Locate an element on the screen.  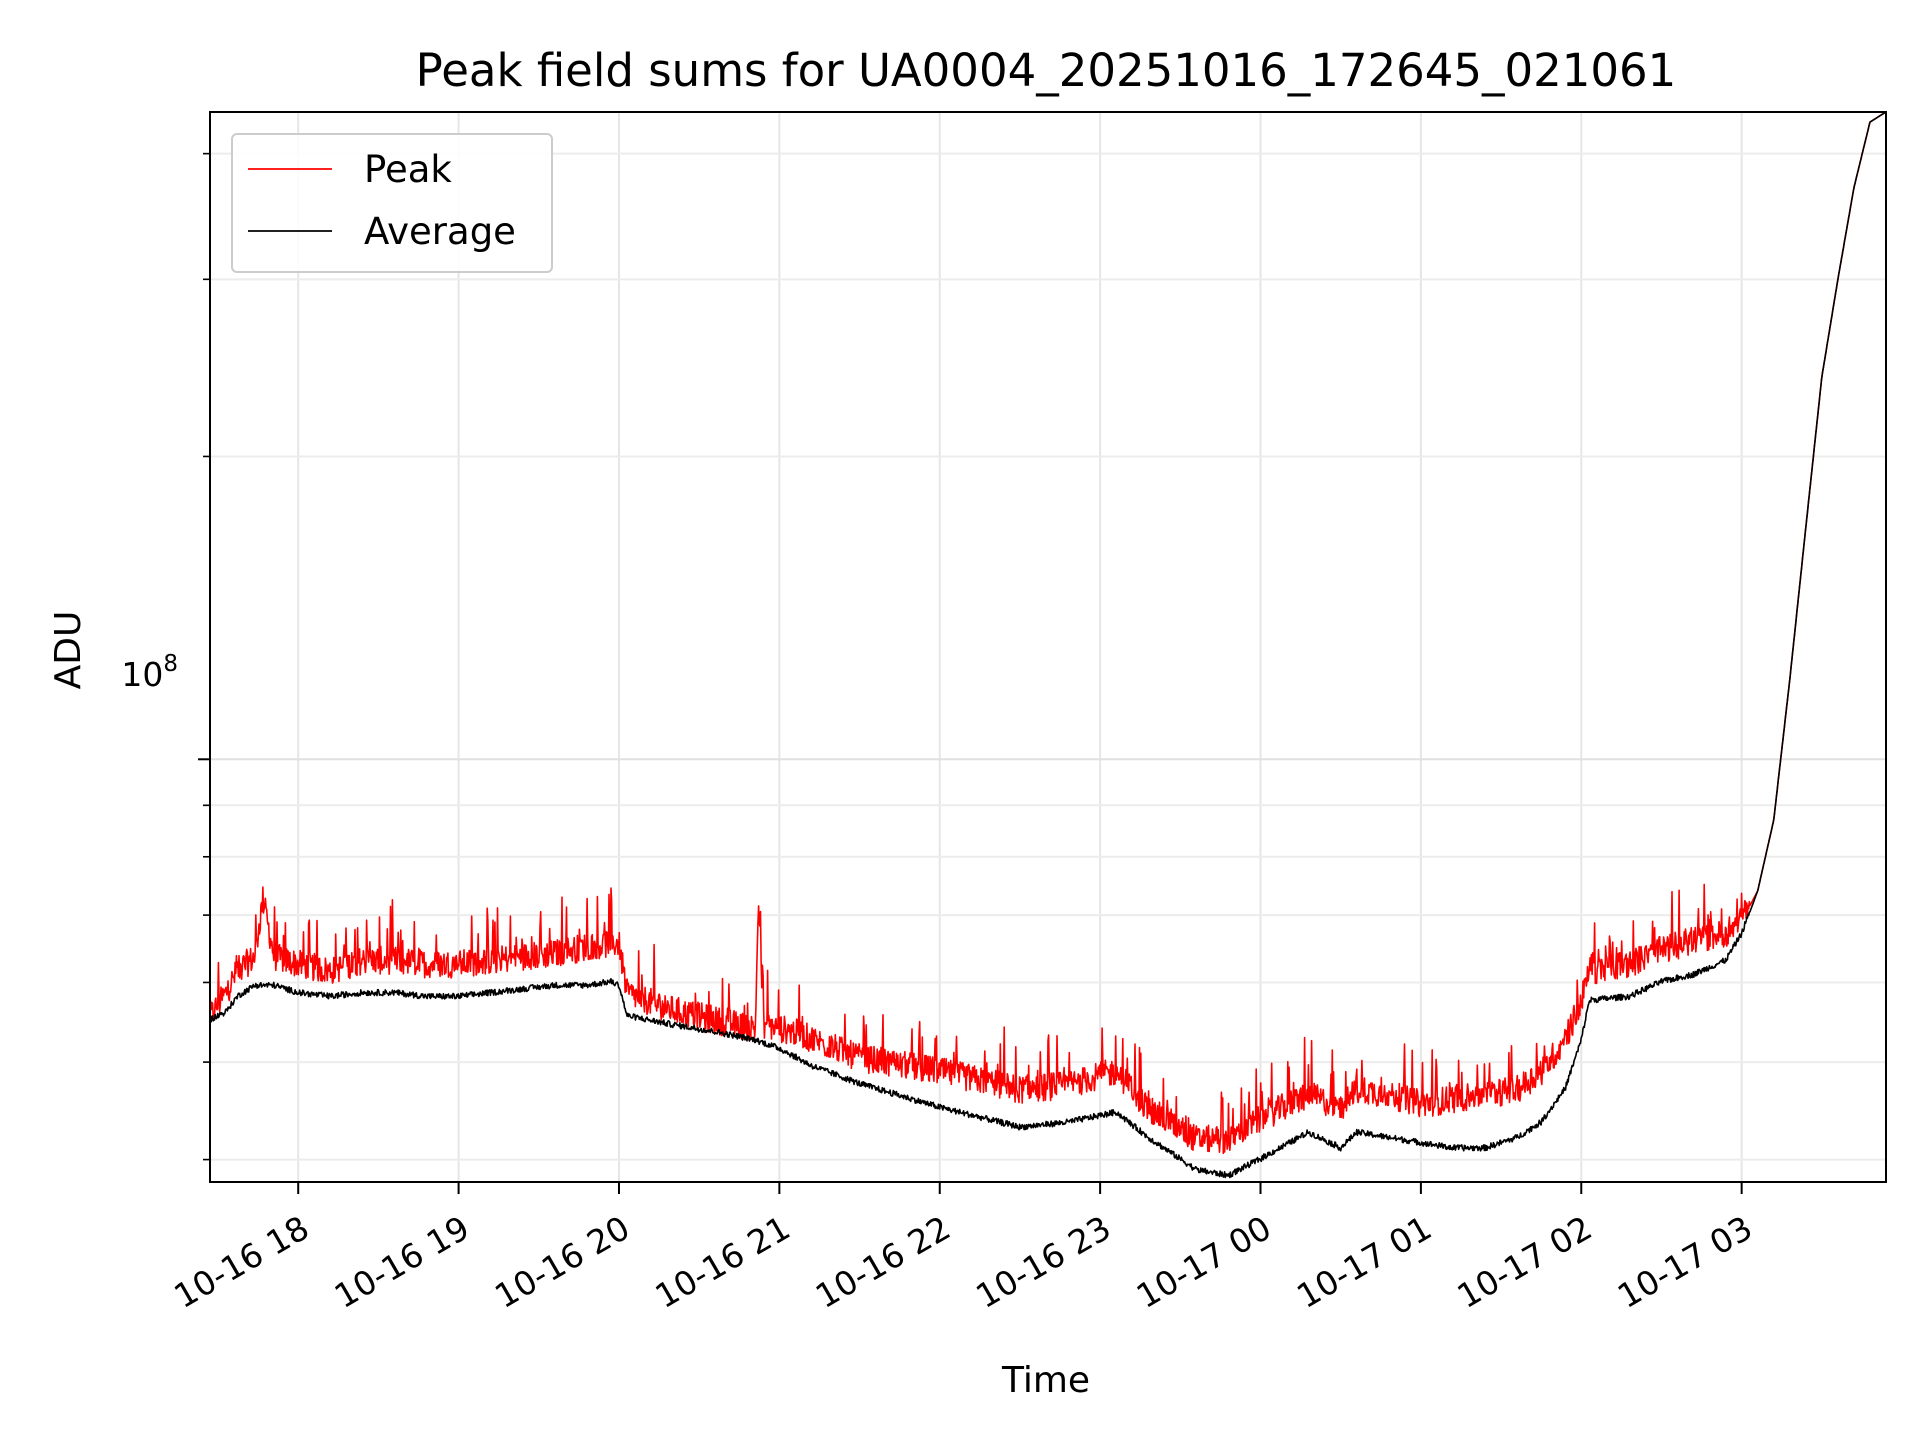
x-axis-label: Time is located at coordinates (1045, 1380).